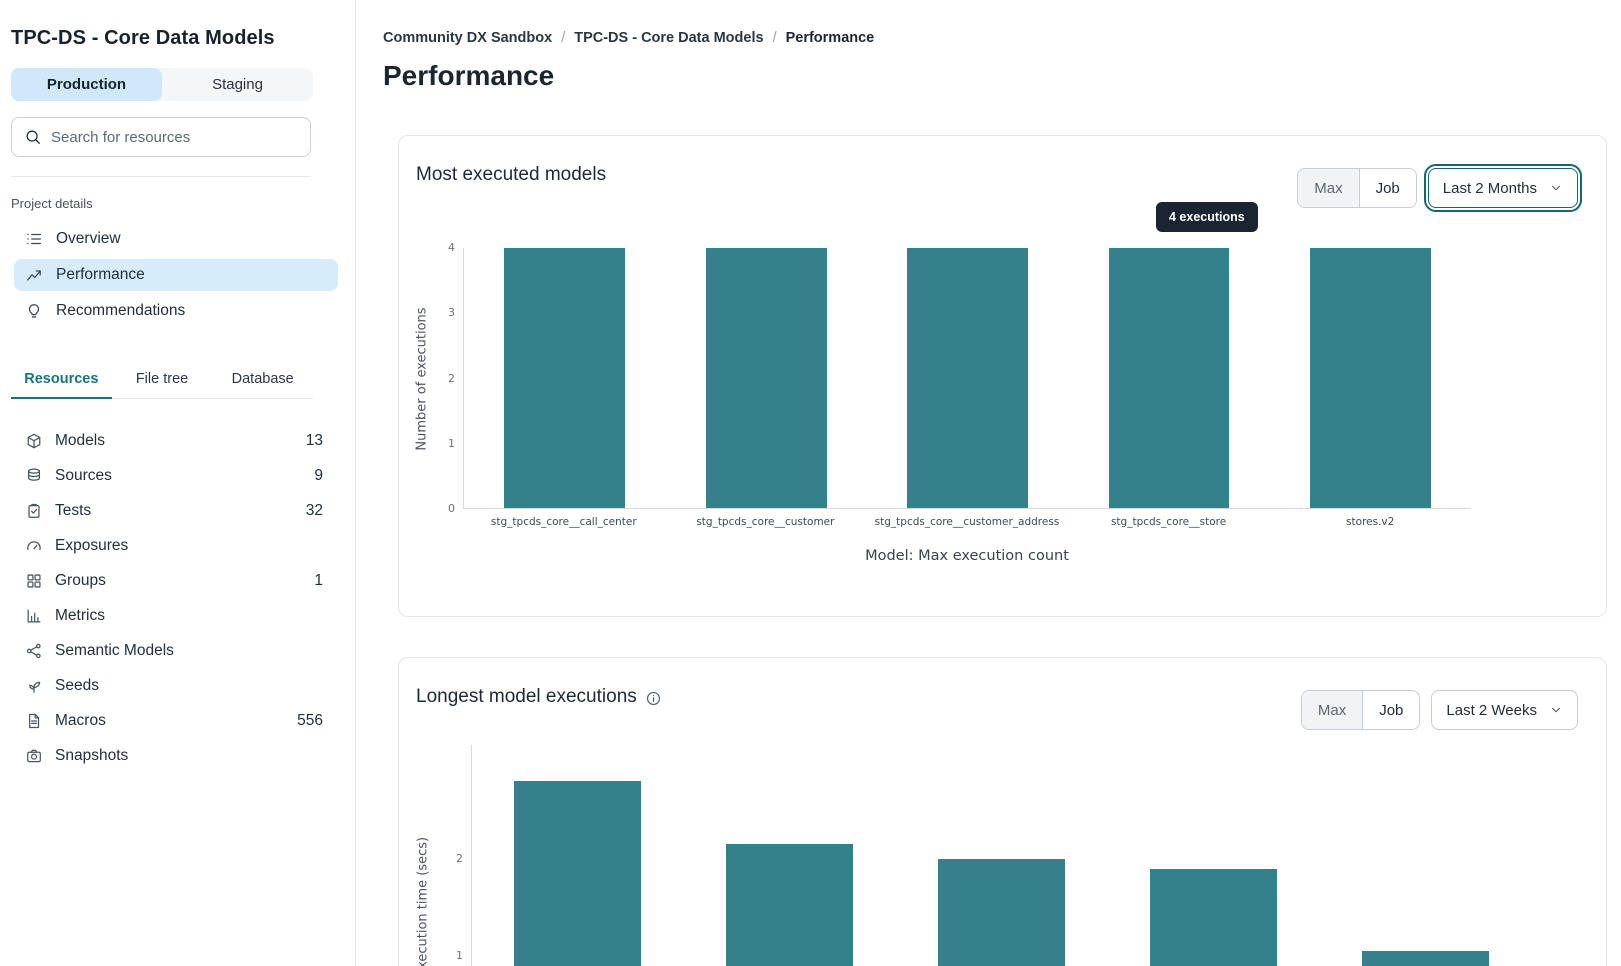 The image size is (1621, 966). What do you see at coordinates (88, 238) in the screenshot?
I see `sidebar-item-label: Overview` at bounding box center [88, 238].